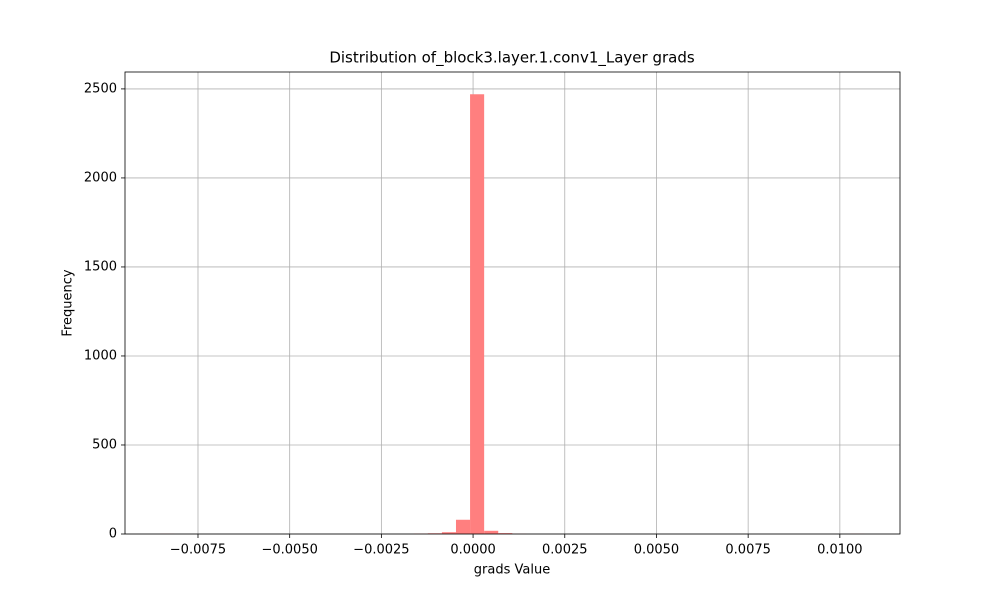 The image size is (1000, 600). Describe the element at coordinates (565, 550) in the screenshot. I see `x-tick-label: 0.0025` at that location.